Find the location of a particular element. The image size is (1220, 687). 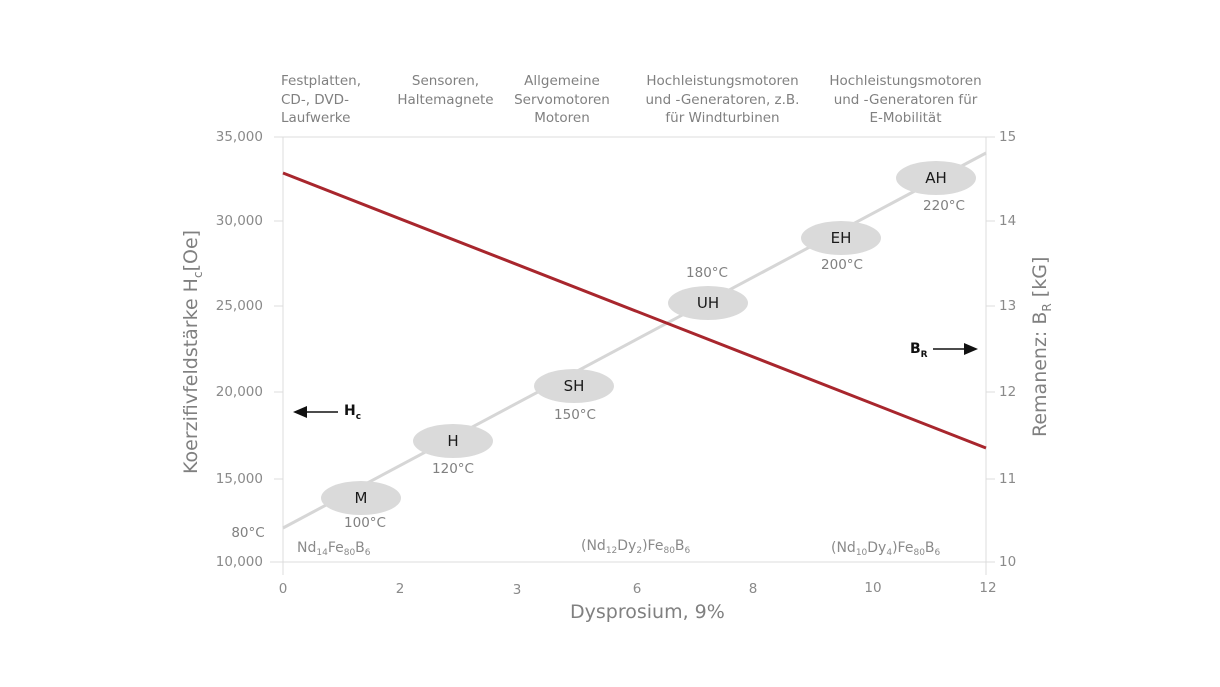

app-line: Laufwerke is located at coordinates (316, 118).